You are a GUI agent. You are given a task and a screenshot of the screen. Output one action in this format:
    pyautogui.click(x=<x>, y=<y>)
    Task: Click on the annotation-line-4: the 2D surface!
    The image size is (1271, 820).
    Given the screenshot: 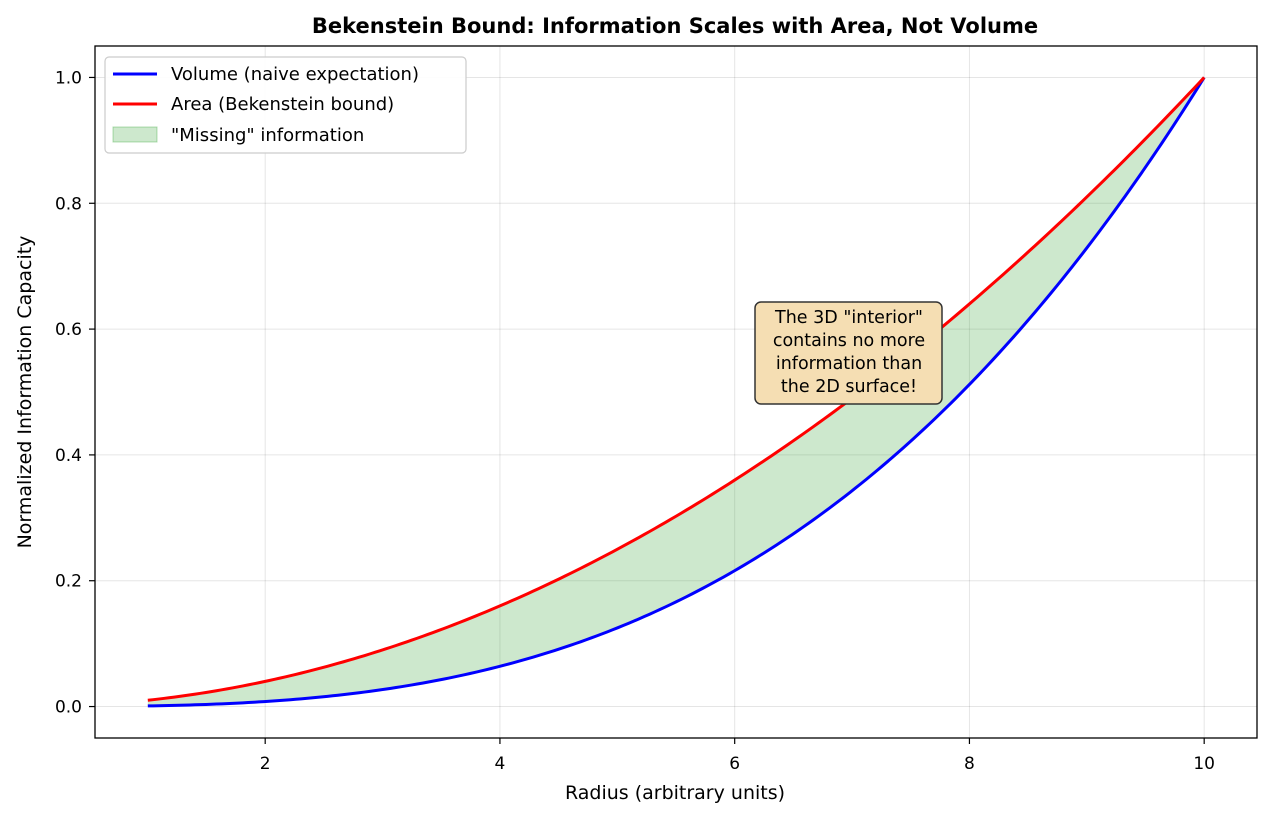 What is the action you would take?
    pyautogui.click(x=849, y=387)
    